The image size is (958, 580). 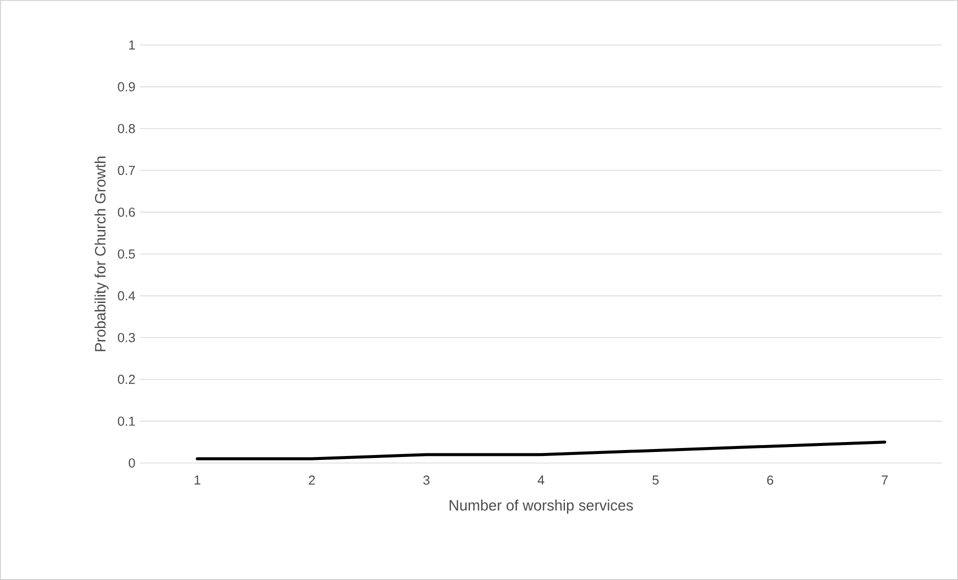 What do you see at coordinates (101, 254) in the screenshot?
I see `y-axis-title: Probability for Church Growth` at bounding box center [101, 254].